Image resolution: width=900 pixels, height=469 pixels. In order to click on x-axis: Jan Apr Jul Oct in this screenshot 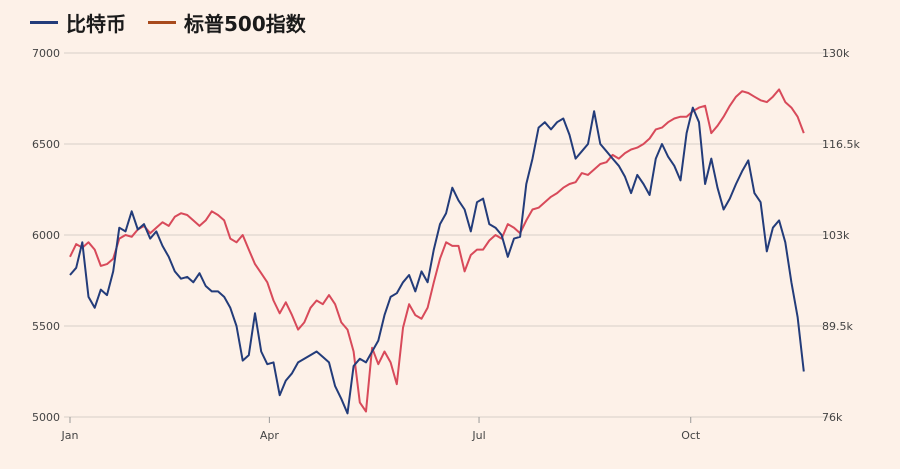, I will do `click(381, 429)`.